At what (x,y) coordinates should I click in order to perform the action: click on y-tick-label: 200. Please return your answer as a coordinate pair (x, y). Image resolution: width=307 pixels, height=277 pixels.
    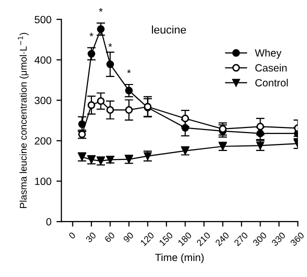
    Looking at the image, I should click on (43, 141).